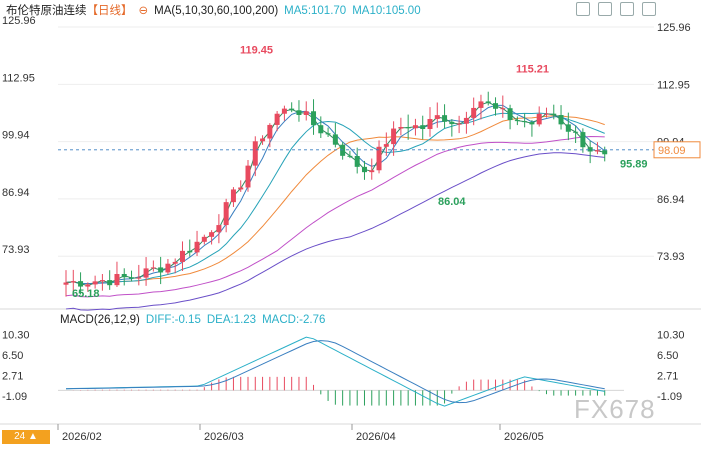 The image size is (701, 449). What do you see at coordinates (86, 294) in the screenshot?
I see `price-annotation: 65.18` at bounding box center [86, 294].